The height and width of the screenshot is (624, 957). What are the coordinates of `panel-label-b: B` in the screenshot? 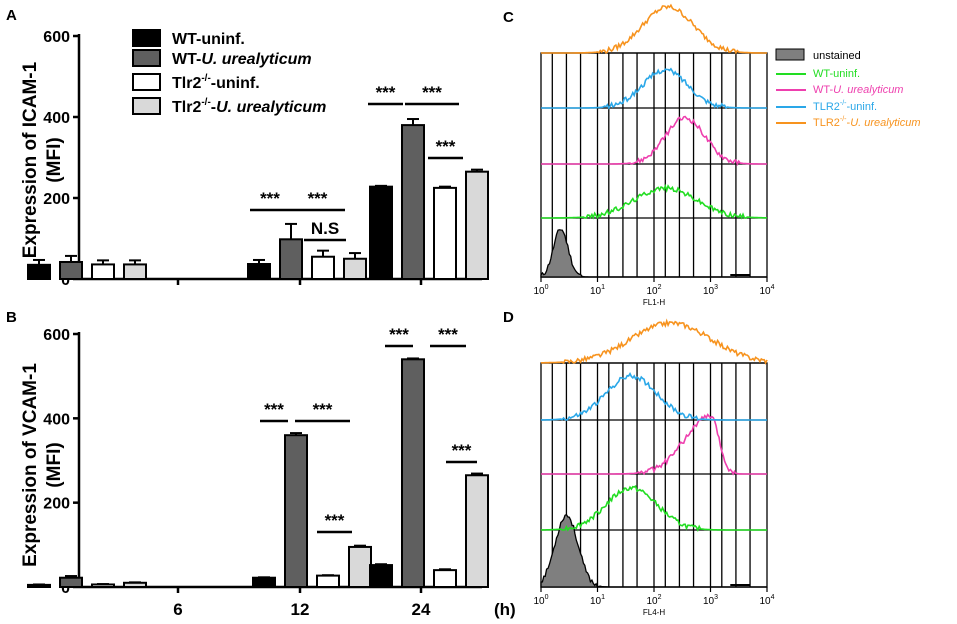 It's located at (11, 317).